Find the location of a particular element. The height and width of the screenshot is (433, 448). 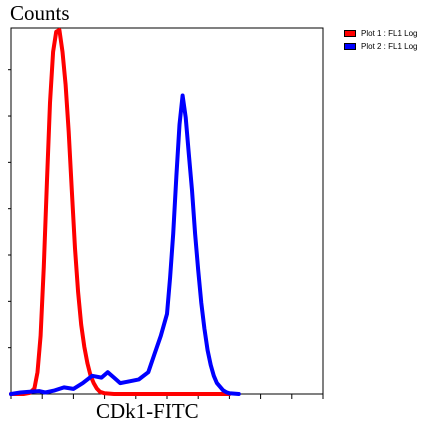

legend-item-plot-1: Plot 1 : FL1 Log is located at coordinates (380, 33).